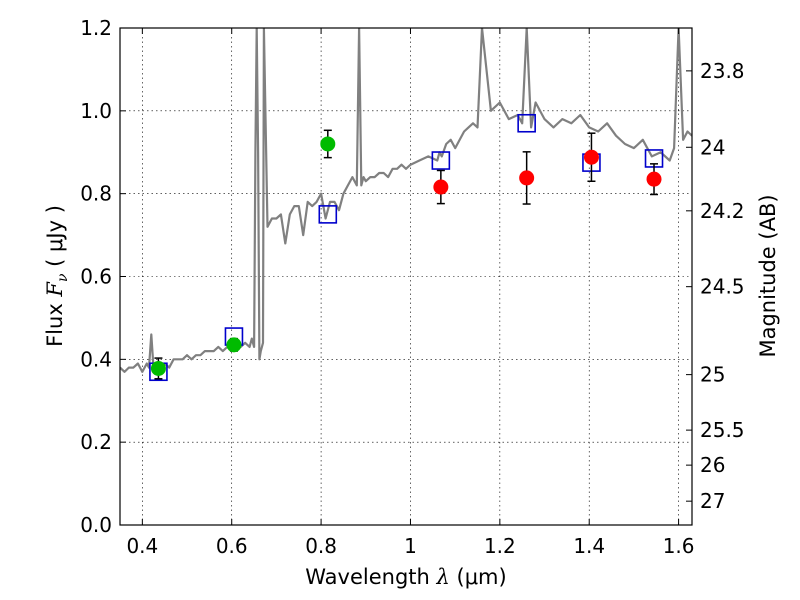 Image resolution: width=800 pixels, height=600 pixels. Describe the element at coordinates (722, 287) in the screenshot. I see `y2-tick-label: 24.5` at that location.